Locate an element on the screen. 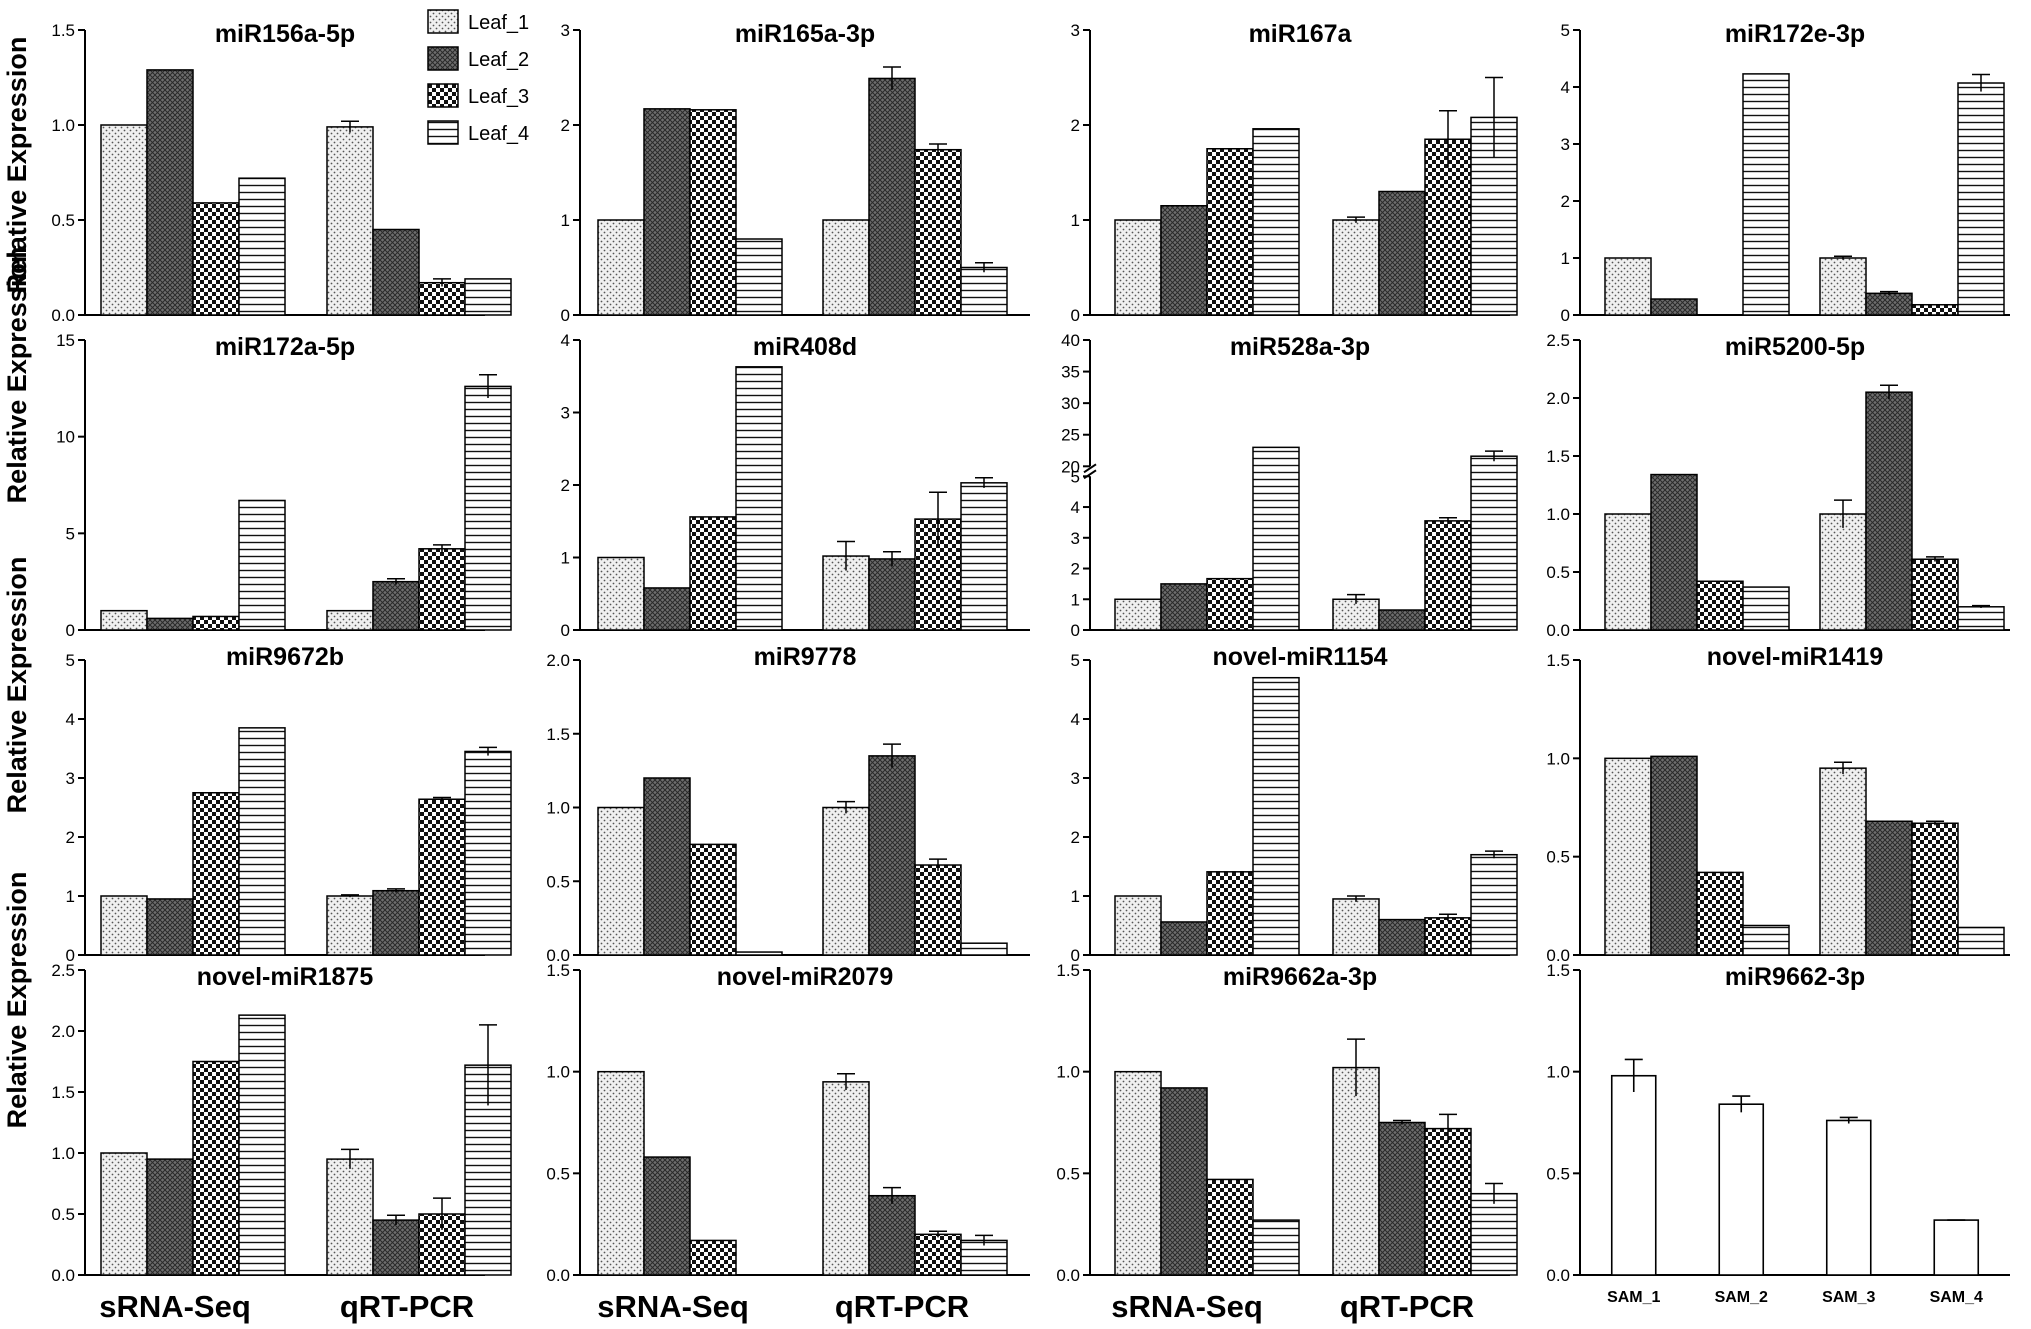  y-tick-label: 40 is located at coordinates (1070, 340).